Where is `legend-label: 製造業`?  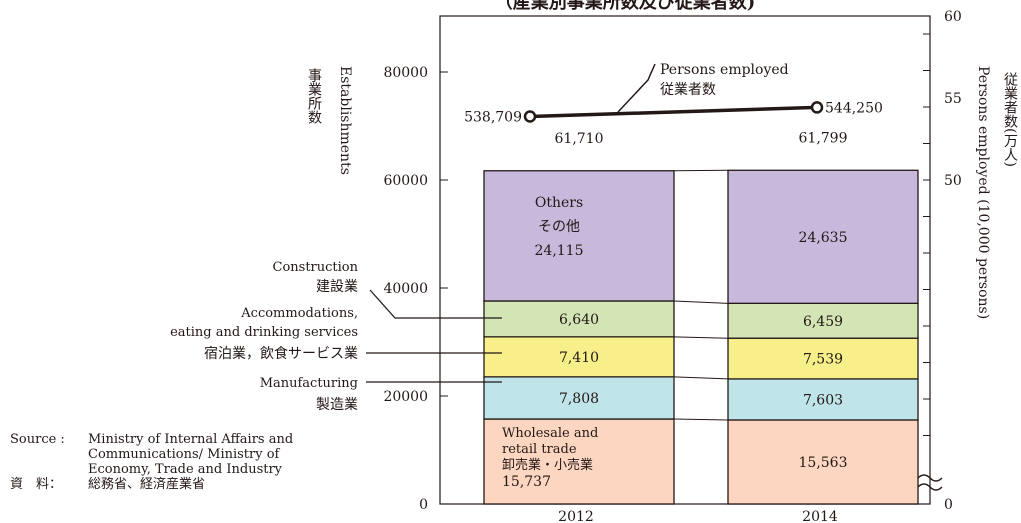
legend-label: 製造業 is located at coordinates (337, 405).